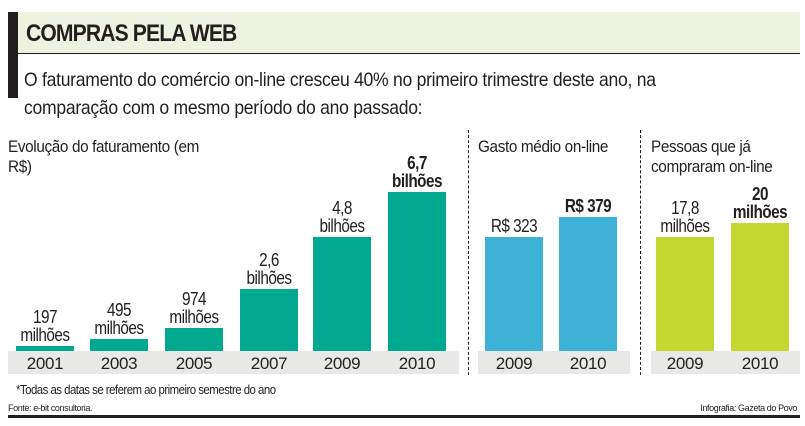 The image size is (805, 426). I want to click on chart-title-pessoas: Pessoas que já compraram on-line, so click(712, 156).